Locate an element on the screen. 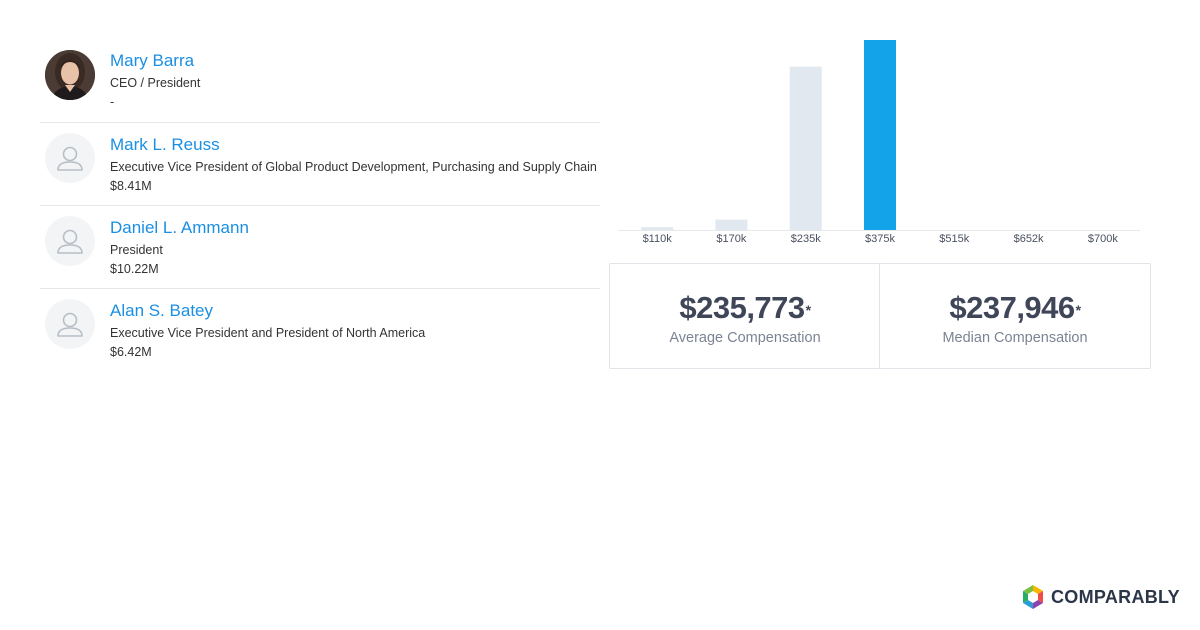 The width and height of the screenshot is (1200, 630). median-compensation-value: $237,946* is located at coordinates (1015, 308).